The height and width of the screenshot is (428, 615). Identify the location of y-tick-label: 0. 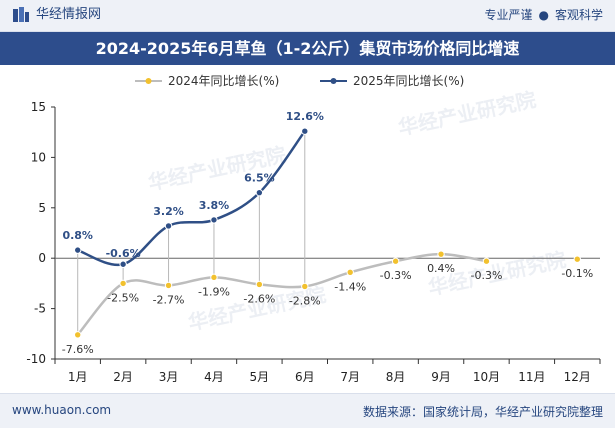
(42, 258).